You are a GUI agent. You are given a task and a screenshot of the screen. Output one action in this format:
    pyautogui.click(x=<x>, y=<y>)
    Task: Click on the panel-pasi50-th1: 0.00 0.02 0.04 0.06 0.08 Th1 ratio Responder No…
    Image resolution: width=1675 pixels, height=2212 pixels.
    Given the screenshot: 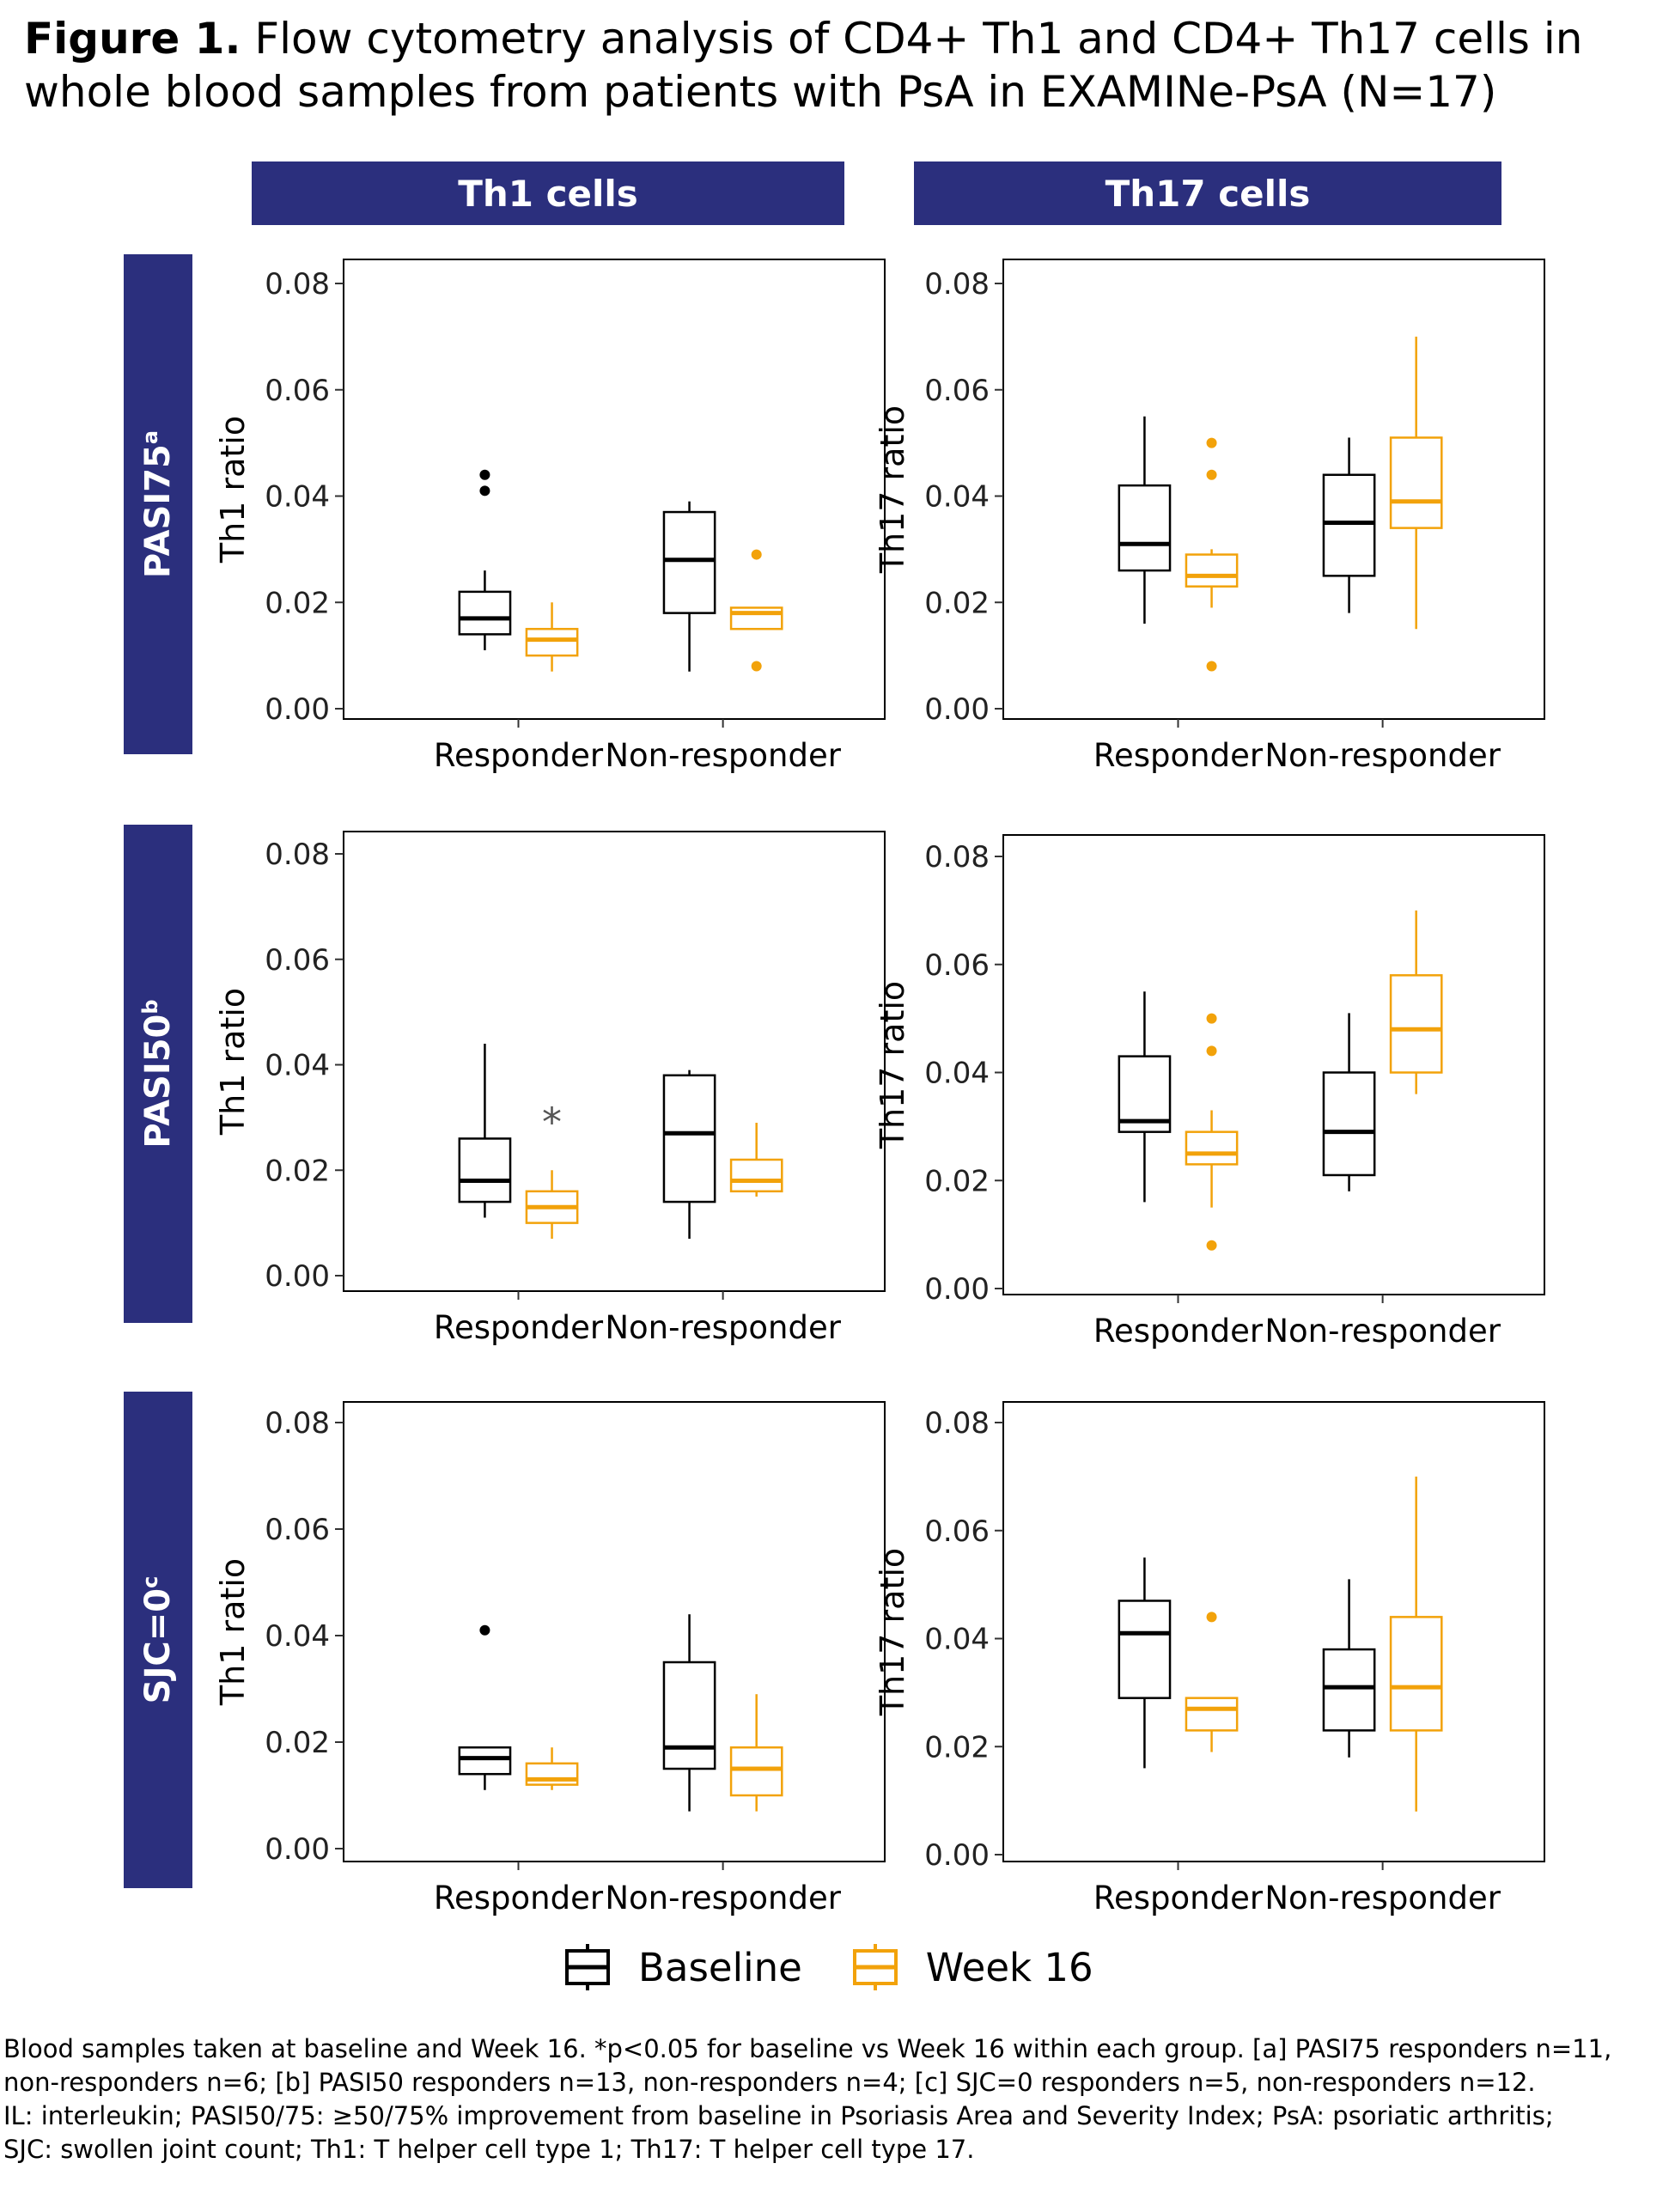 What is the action you would take?
    pyautogui.click(x=542, y=1092)
    